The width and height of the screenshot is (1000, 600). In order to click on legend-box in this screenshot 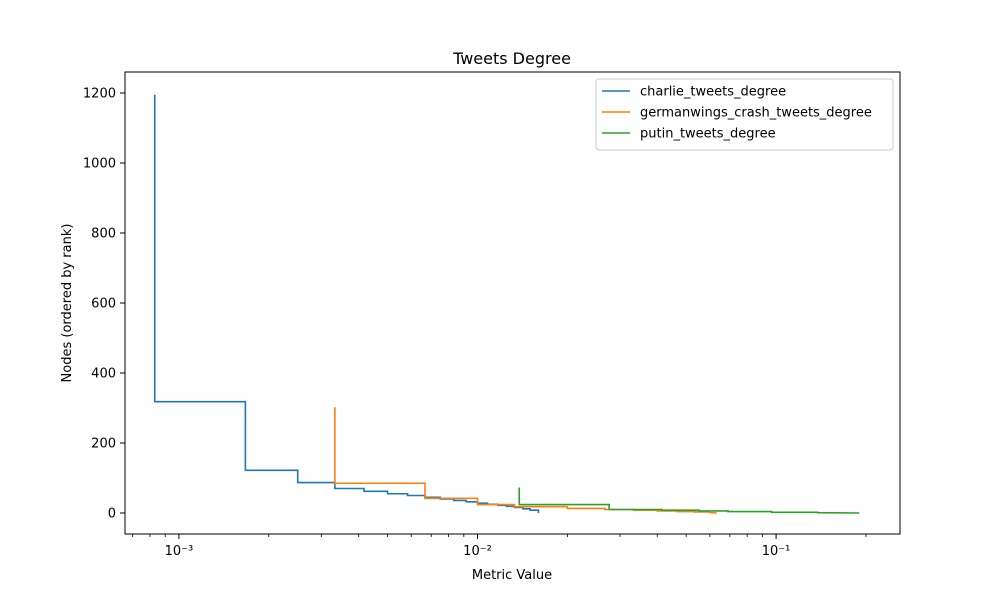, I will do `click(744, 114)`.